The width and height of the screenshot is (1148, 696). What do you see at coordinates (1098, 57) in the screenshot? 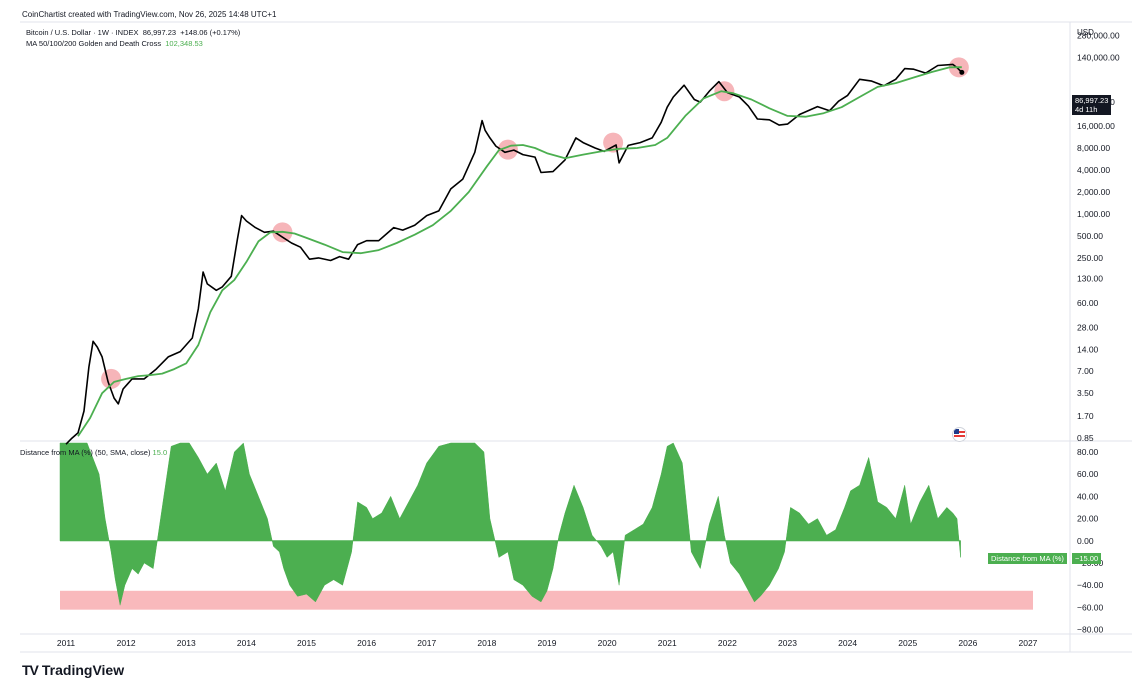
I see `price-tick-label: 140,000.00` at bounding box center [1098, 57].